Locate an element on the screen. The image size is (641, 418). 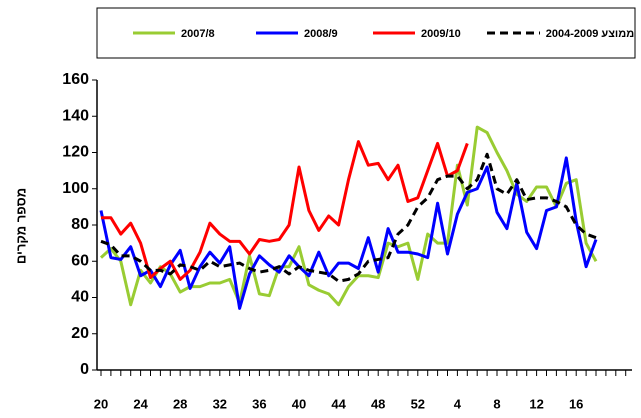
x-tick-label: 52 is located at coordinates (418, 403).